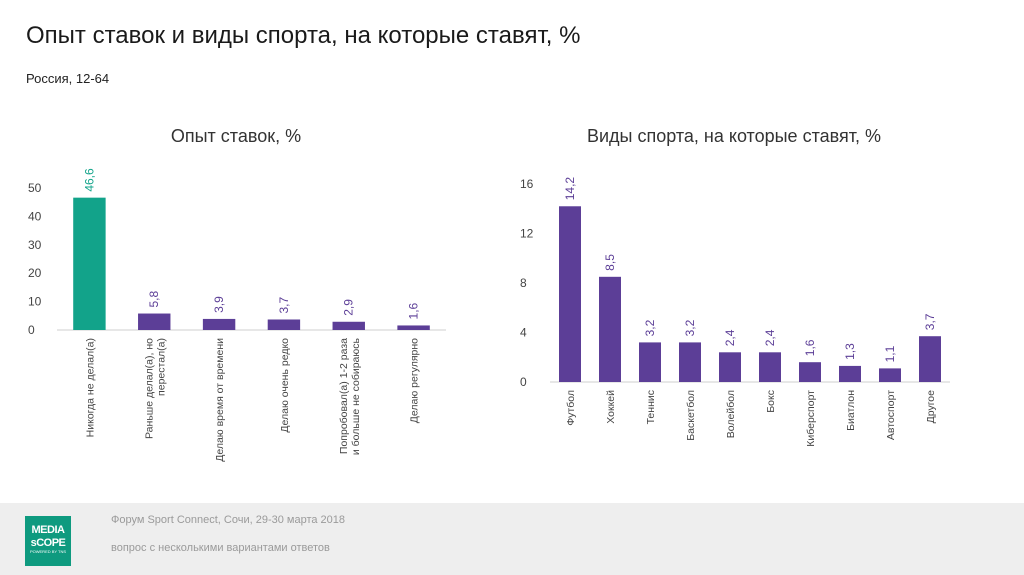 The image size is (1024, 575). What do you see at coordinates (523, 283) in the screenshot?
I see `y-tick-label: 8` at bounding box center [523, 283].